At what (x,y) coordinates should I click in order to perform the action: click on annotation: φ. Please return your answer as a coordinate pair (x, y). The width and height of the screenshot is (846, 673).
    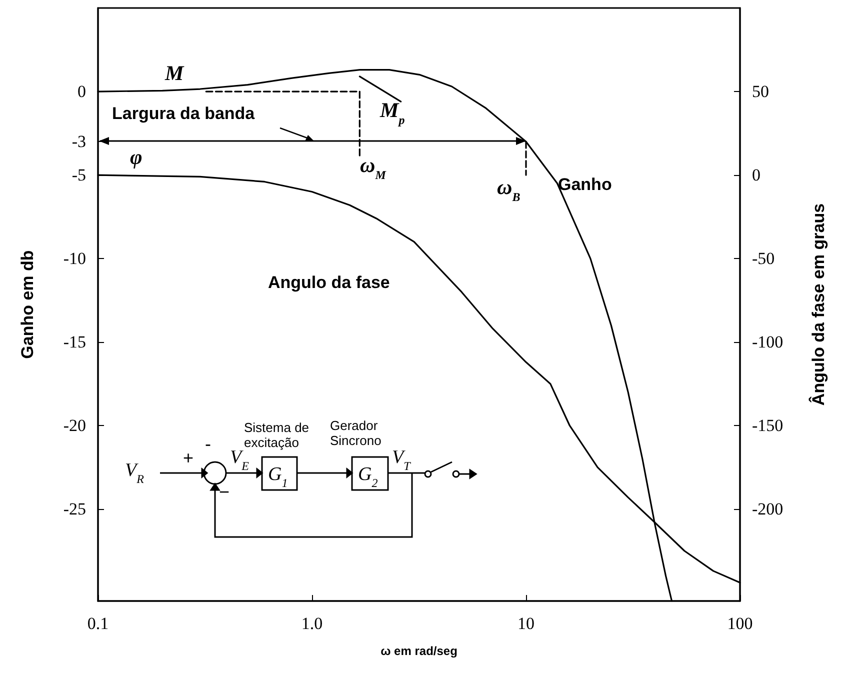
    Looking at the image, I should click on (136, 157).